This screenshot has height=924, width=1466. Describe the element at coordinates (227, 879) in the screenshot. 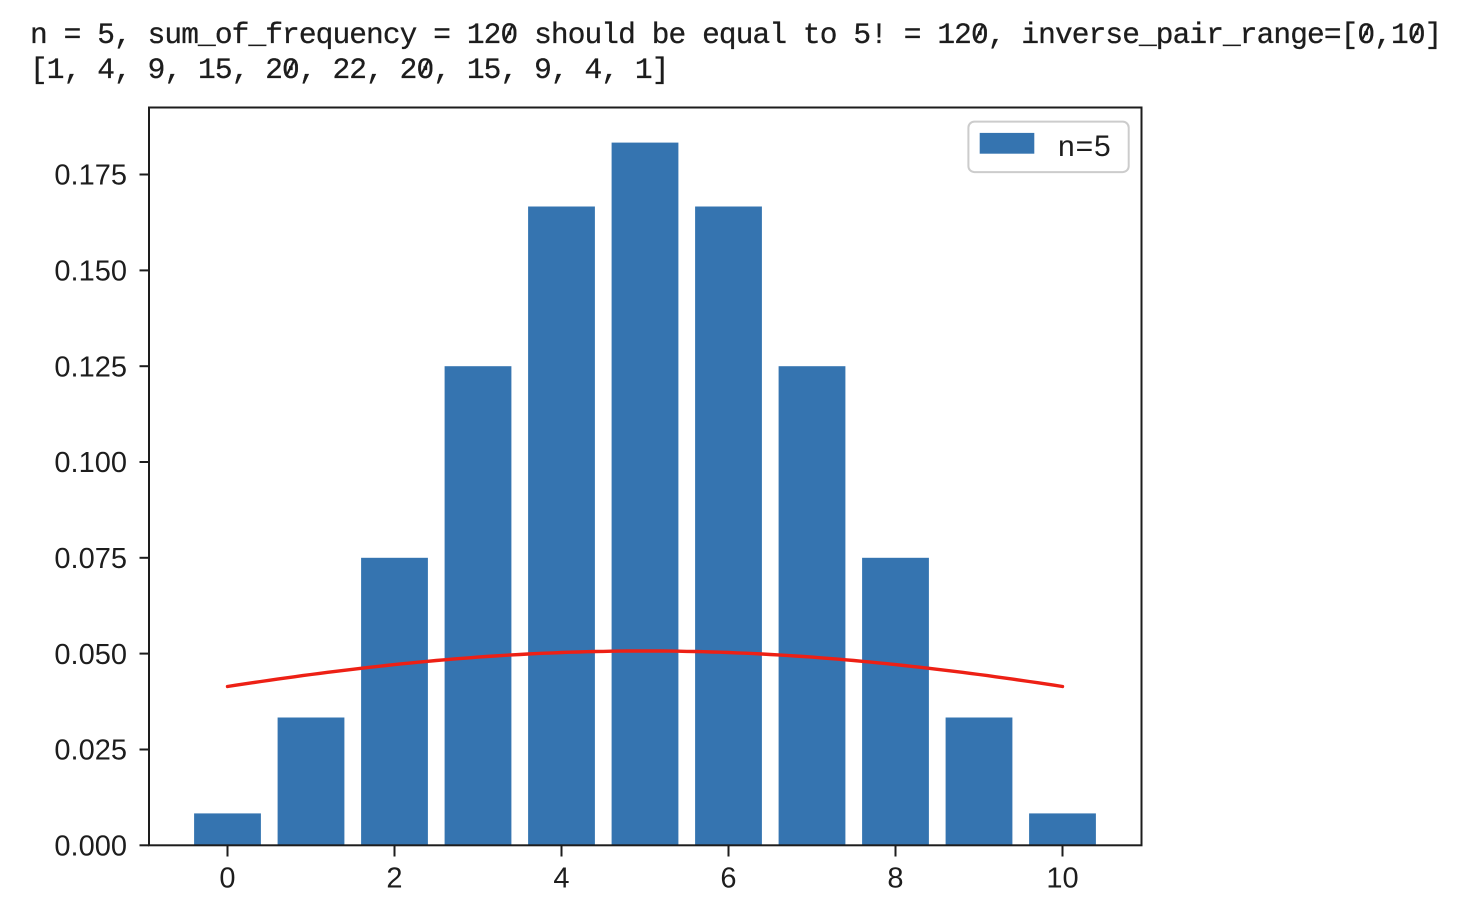

I see `svg-text: 0` at that location.